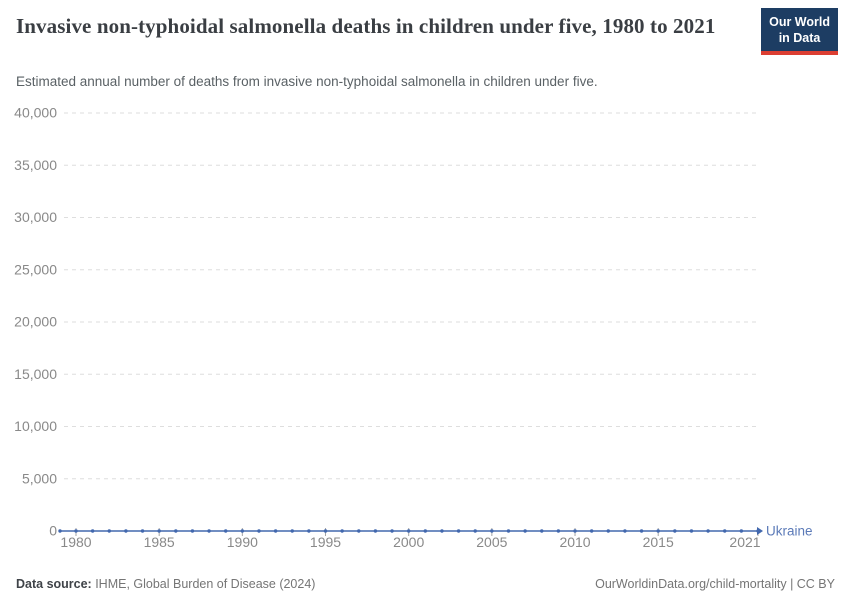 This screenshot has width=850, height=600. I want to click on series-ukraine: Ukraine, so click(435, 531).